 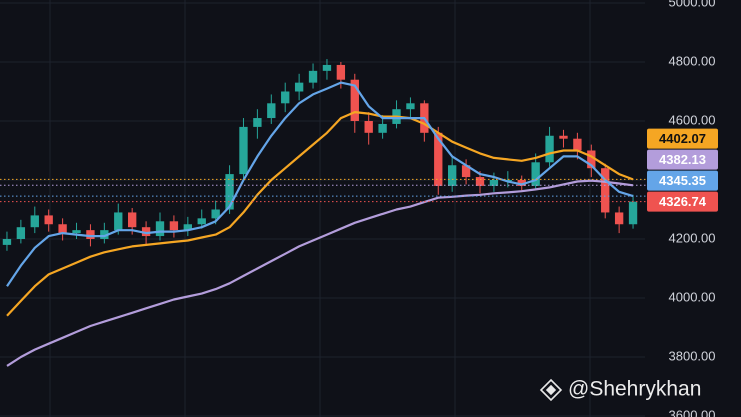 I want to click on price-label: 4345.35, so click(x=682, y=180).